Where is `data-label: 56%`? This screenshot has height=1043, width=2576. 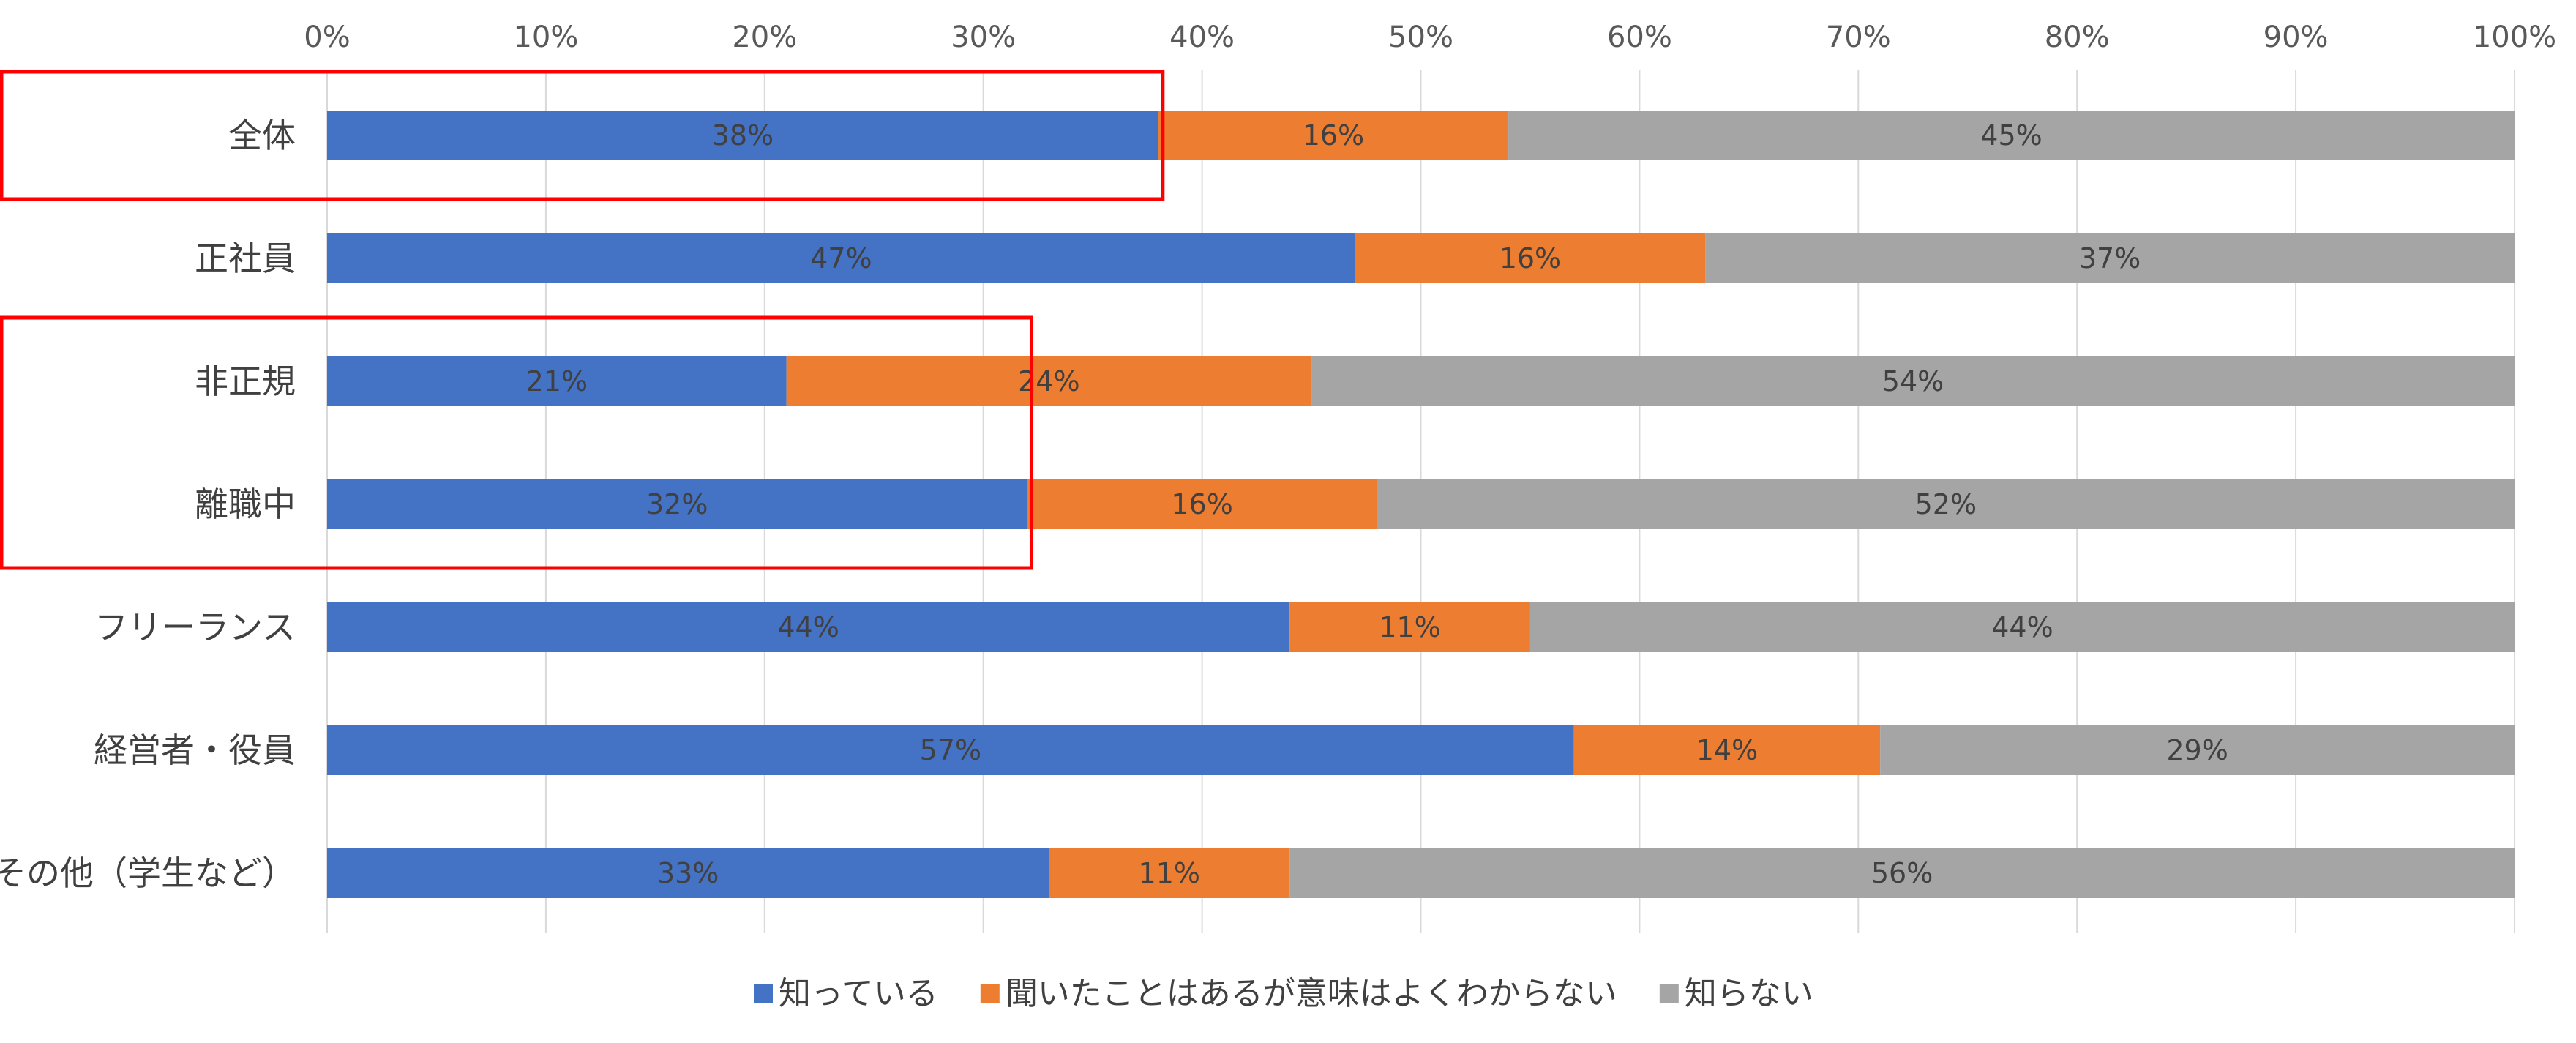 data-label: 56% is located at coordinates (1902, 873).